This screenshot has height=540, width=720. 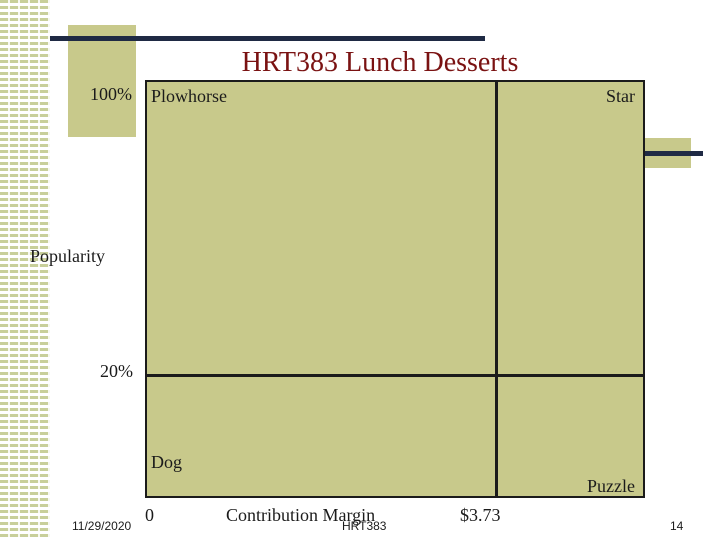 What do you see at coordinates (111, 94) in the screenshot?
I see `y-axis-top-label: 100%` at bounding box center [111, 94].